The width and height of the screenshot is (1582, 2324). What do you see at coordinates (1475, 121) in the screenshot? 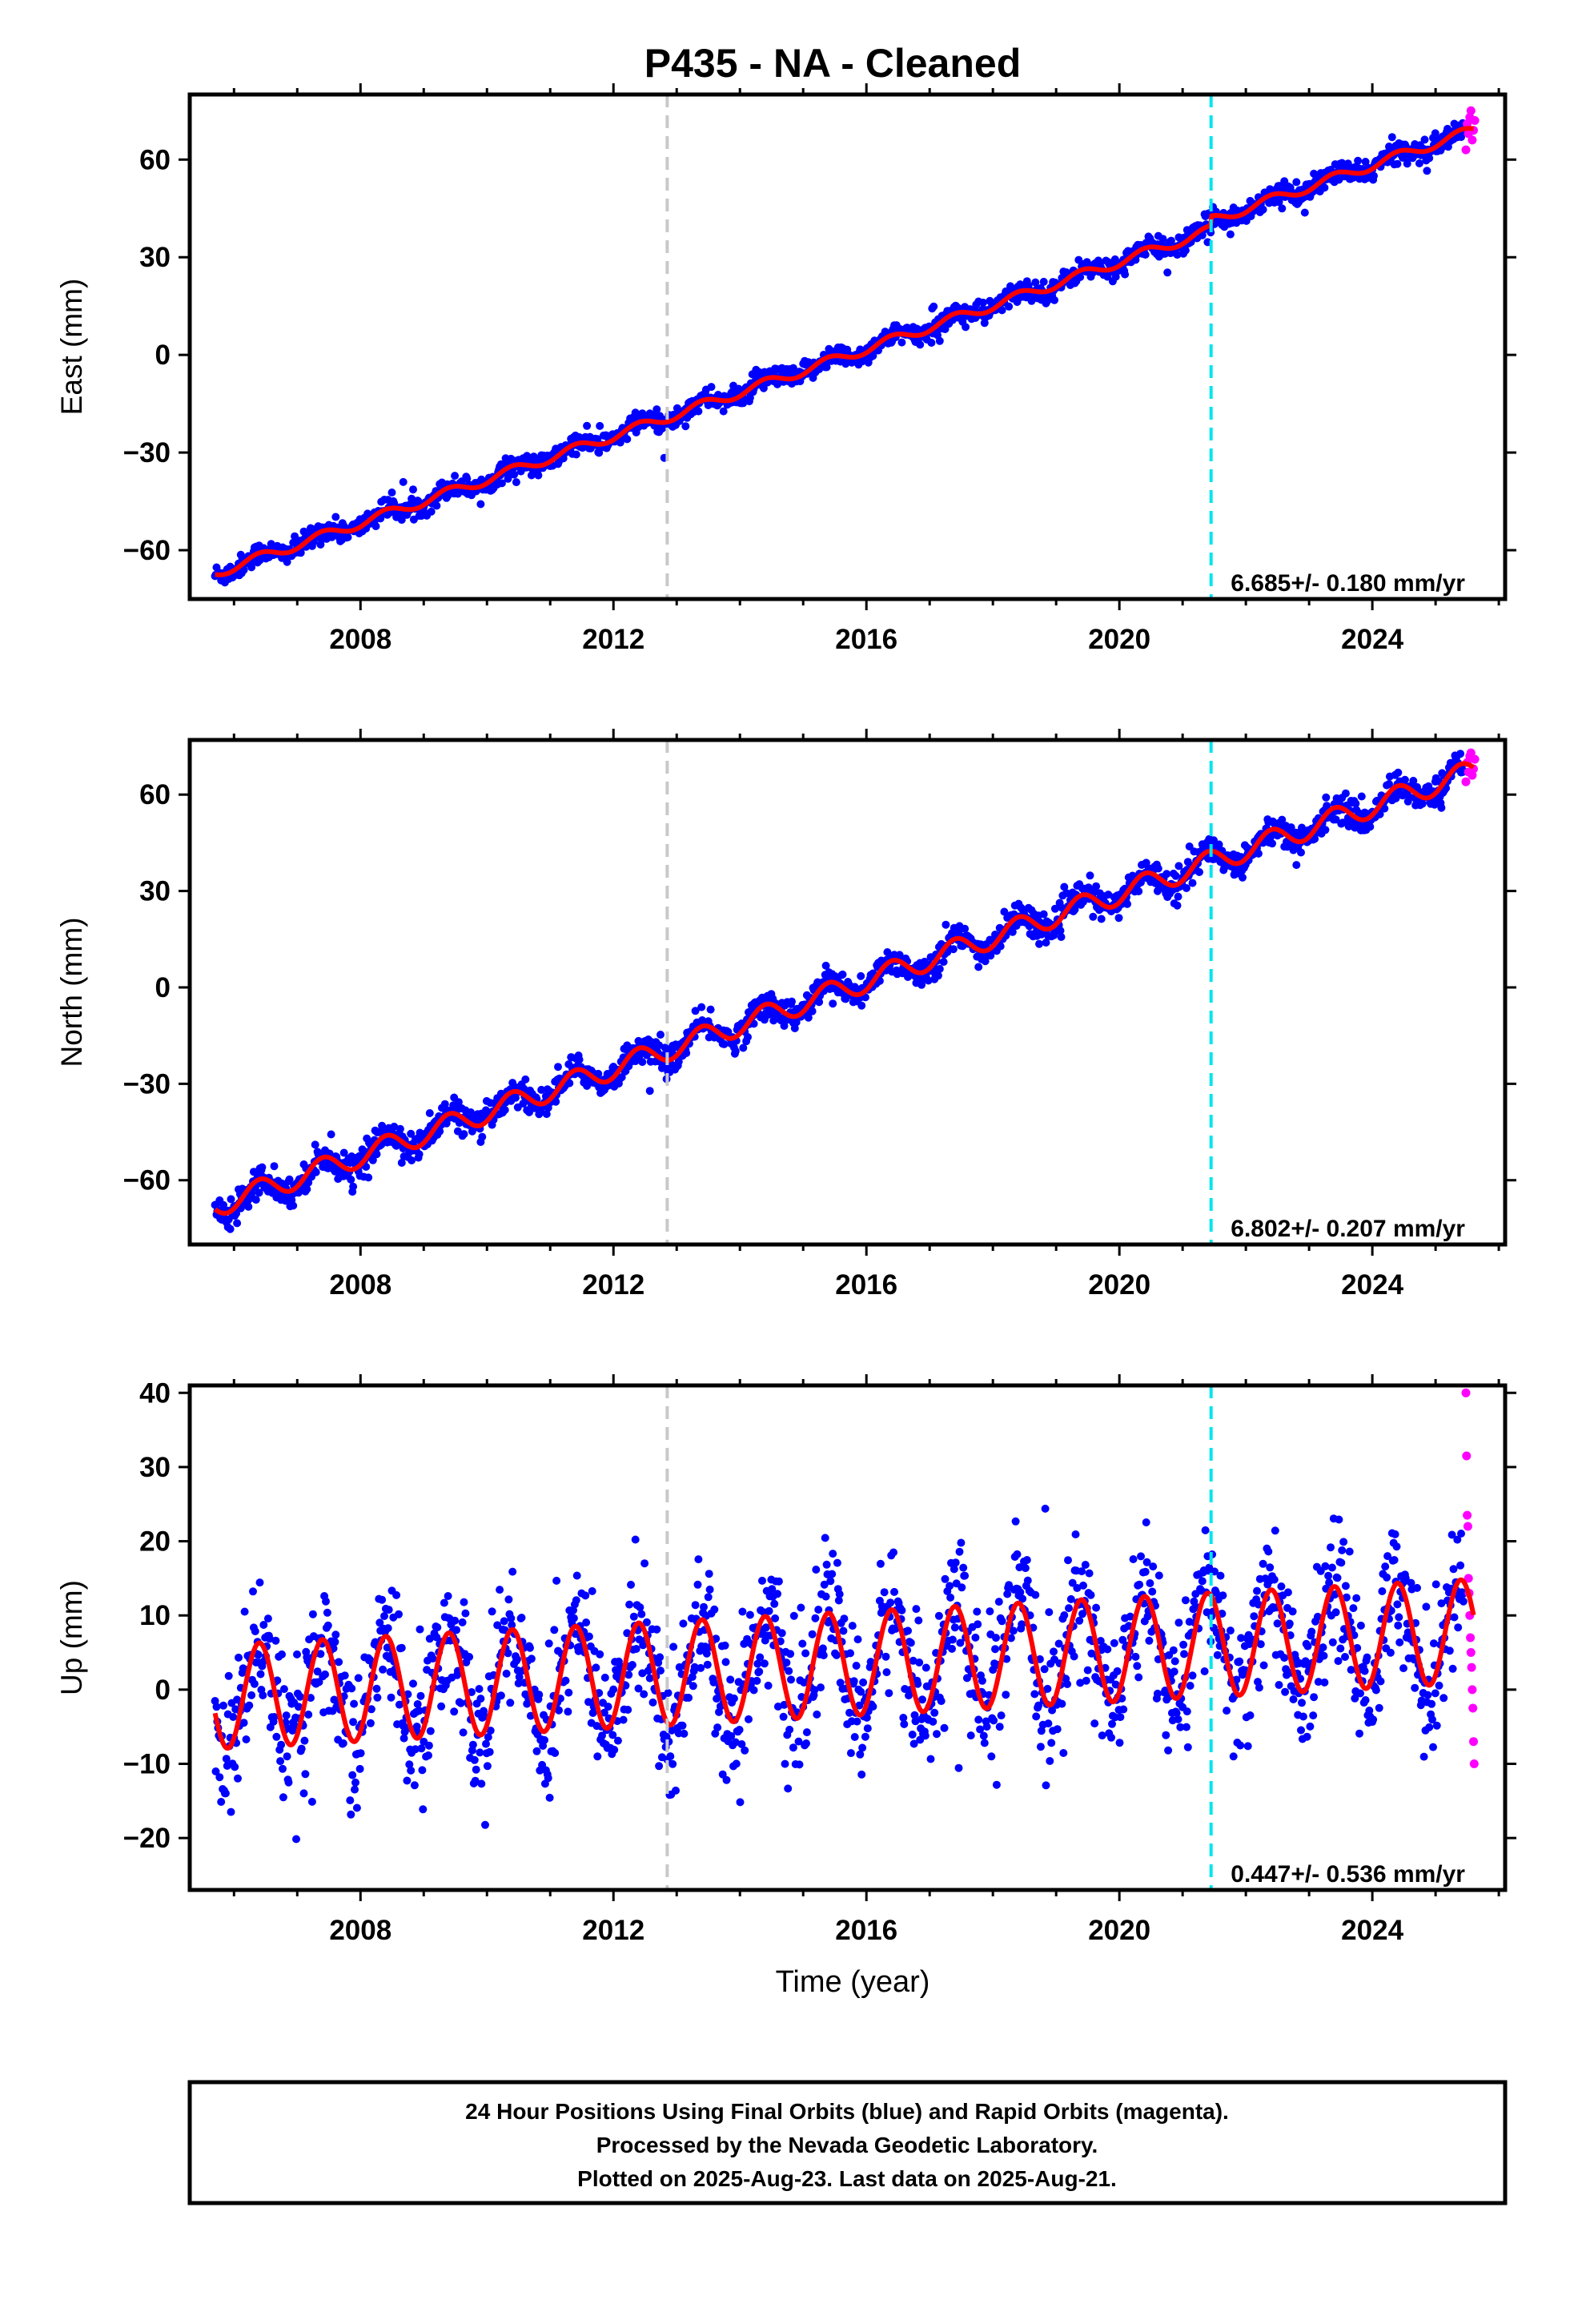
I see `rapid-orbit-point` at bounding box center [1475, 121].